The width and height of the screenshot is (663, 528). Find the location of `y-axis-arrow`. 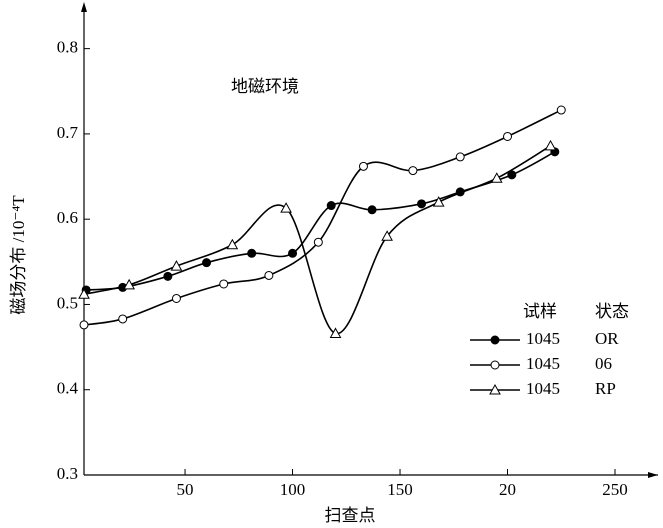

y-axis-arrow is located at coordinates (84, 7).